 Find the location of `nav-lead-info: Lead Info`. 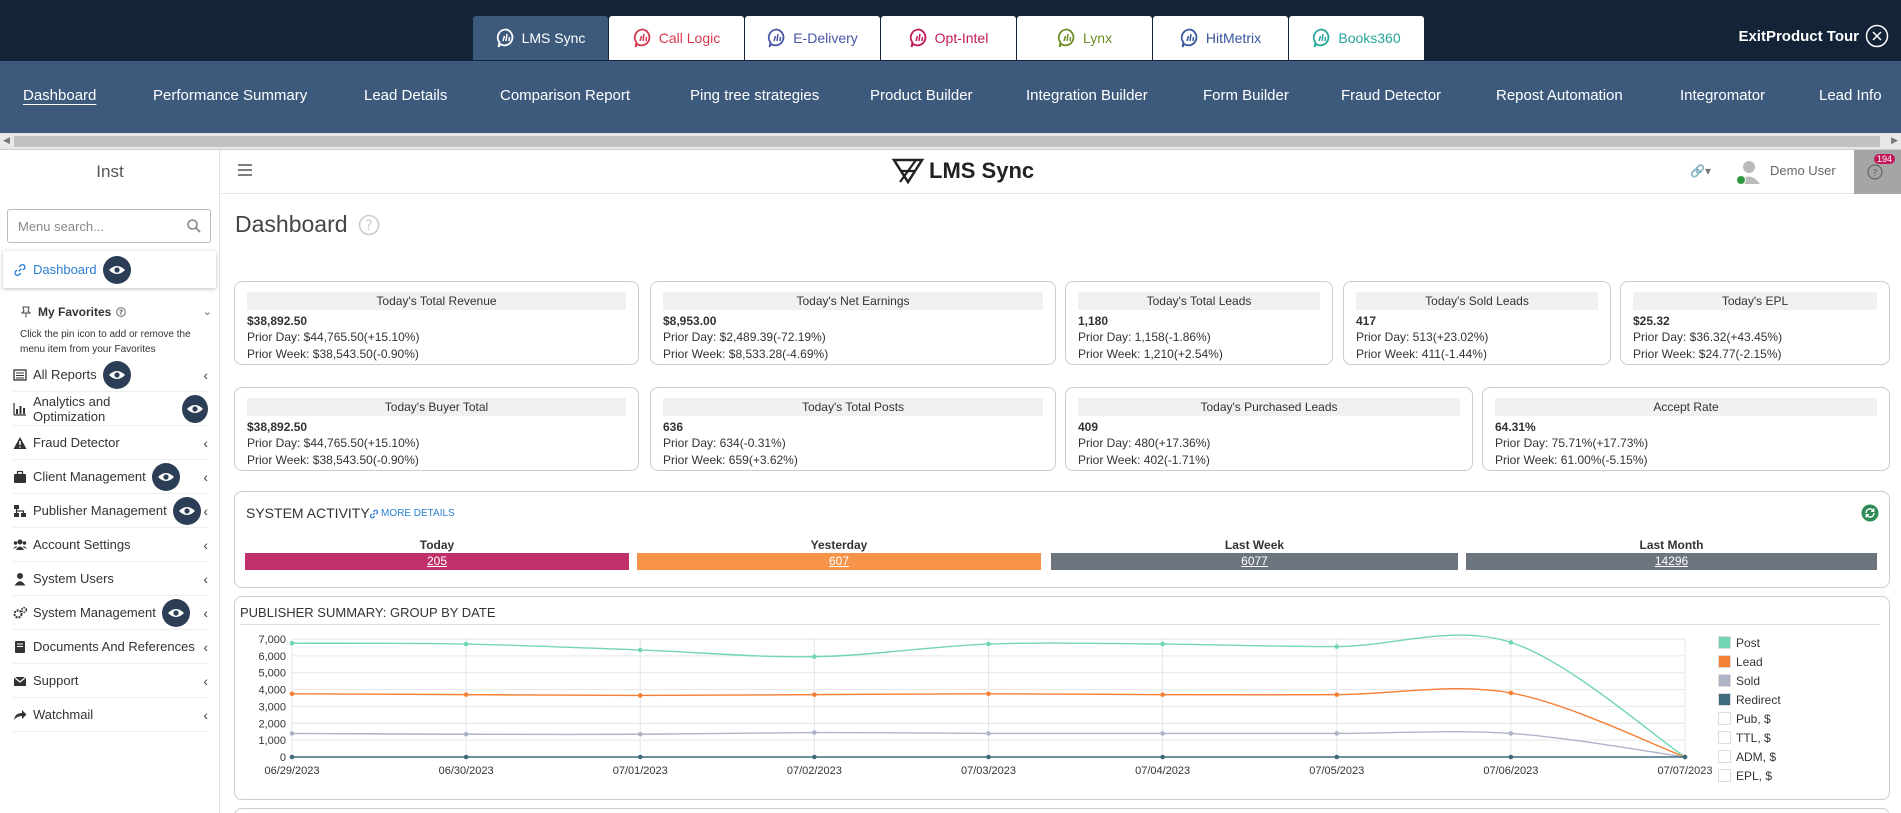

nav-lead-info: Lead Info is located at coordinates (1850, 95).